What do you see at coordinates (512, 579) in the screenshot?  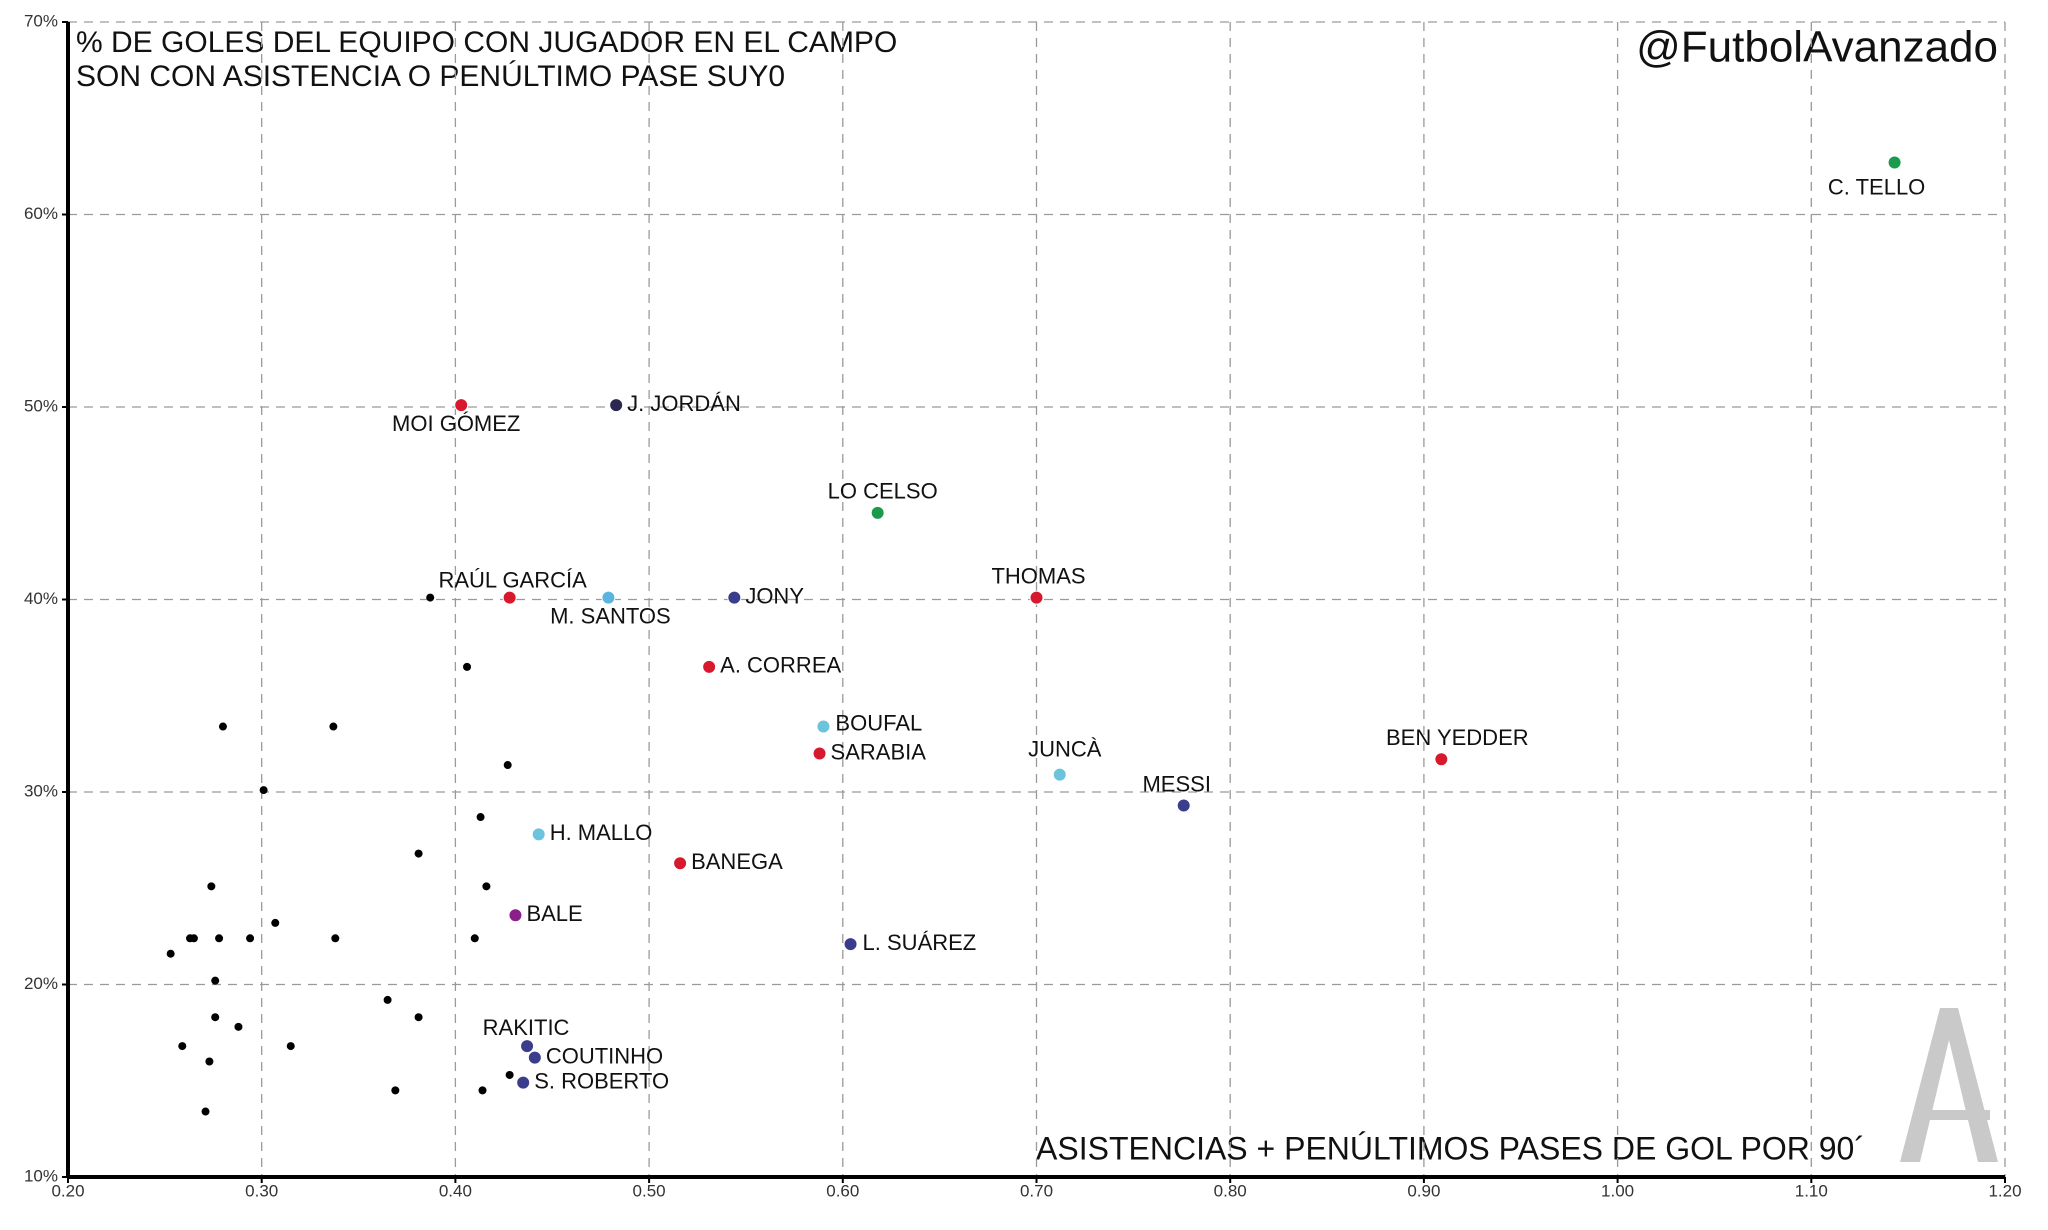 I see `point-label: RAÚL GARCÍA` at bounding box center [512, 579].